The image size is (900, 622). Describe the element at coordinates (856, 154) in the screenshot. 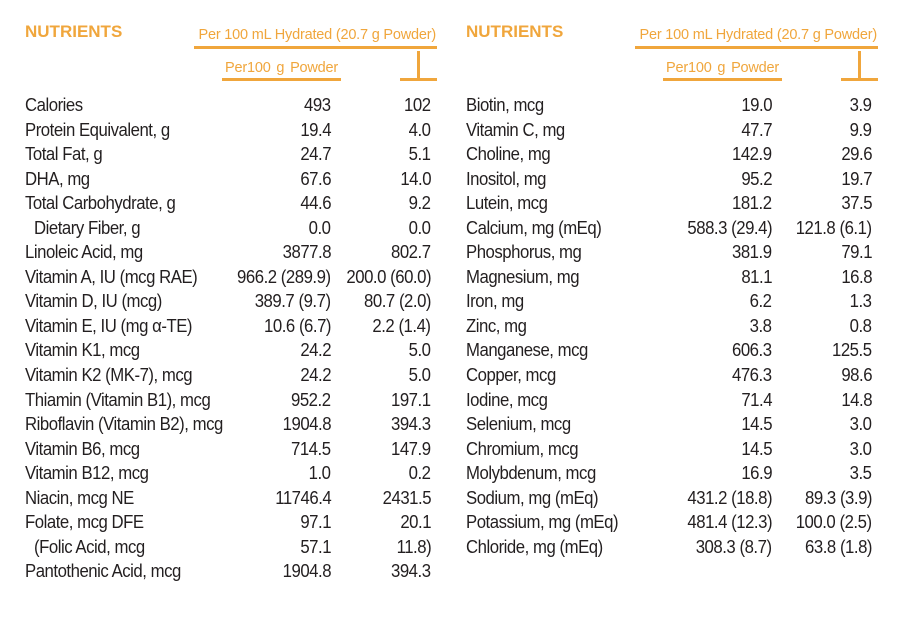

I see `value-per-100ml-hydrated: 29.6` at that location.